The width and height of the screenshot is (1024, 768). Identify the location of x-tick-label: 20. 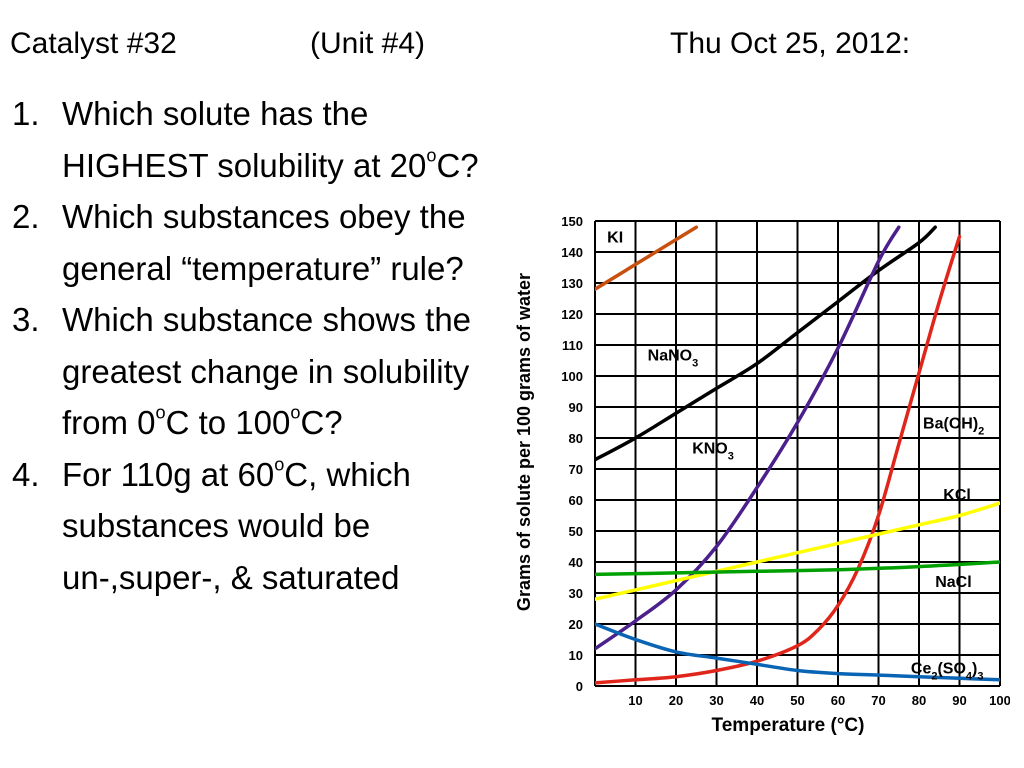
(676, 700).